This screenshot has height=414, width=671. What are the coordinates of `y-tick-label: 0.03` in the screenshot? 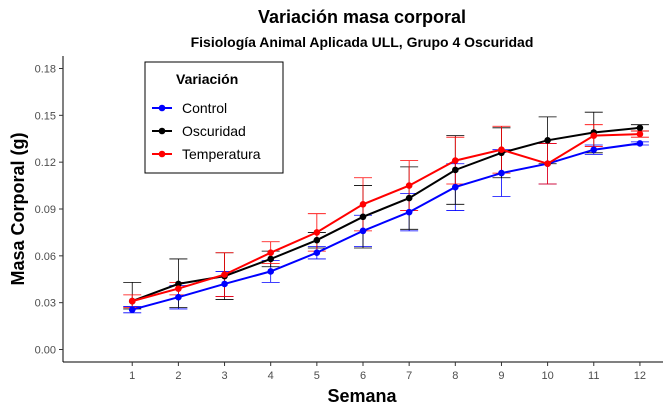 It's located at (45, 304).